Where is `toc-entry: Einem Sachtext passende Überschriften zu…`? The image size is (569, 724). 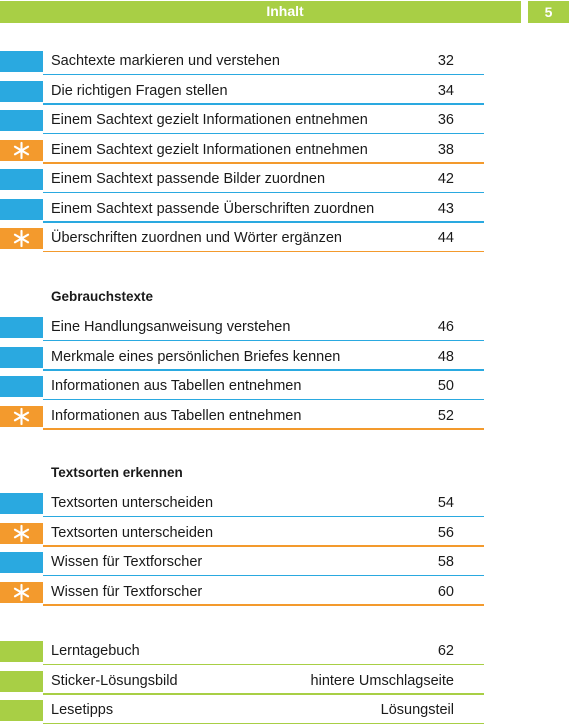
toc-entry: Einem Sachtext passende Überschriften zu… is located at coordinates (242, 209).